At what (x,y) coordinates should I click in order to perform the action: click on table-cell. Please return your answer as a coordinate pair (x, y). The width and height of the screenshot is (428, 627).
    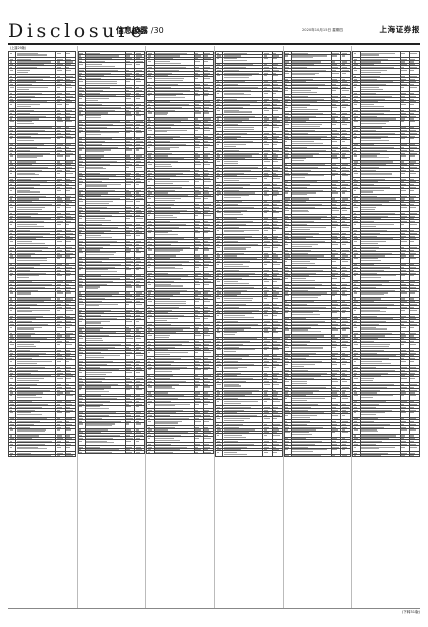
    Looking at the image, I should click on (12, 61).